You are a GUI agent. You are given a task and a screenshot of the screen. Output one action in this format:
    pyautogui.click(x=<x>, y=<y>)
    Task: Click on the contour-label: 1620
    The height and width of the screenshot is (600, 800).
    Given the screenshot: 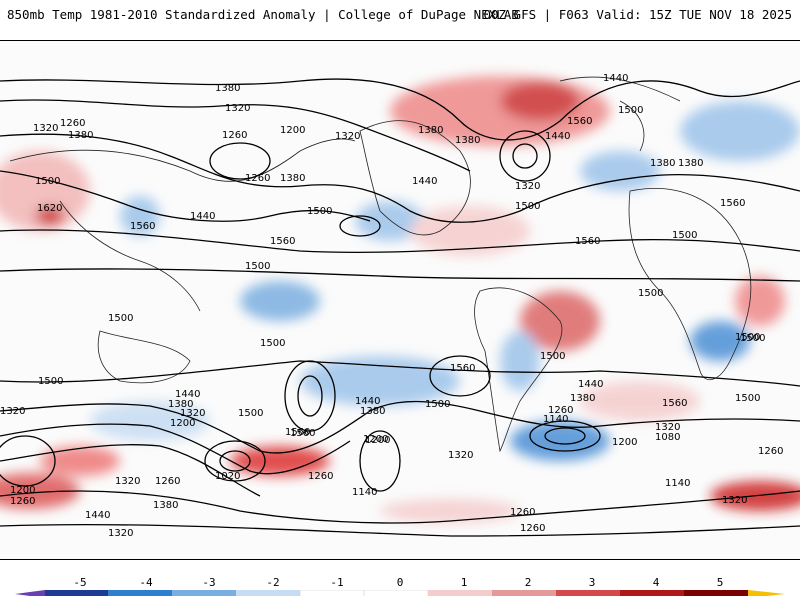 What is the action you would take?
    pyautogui.click(x=49, y=208)
    